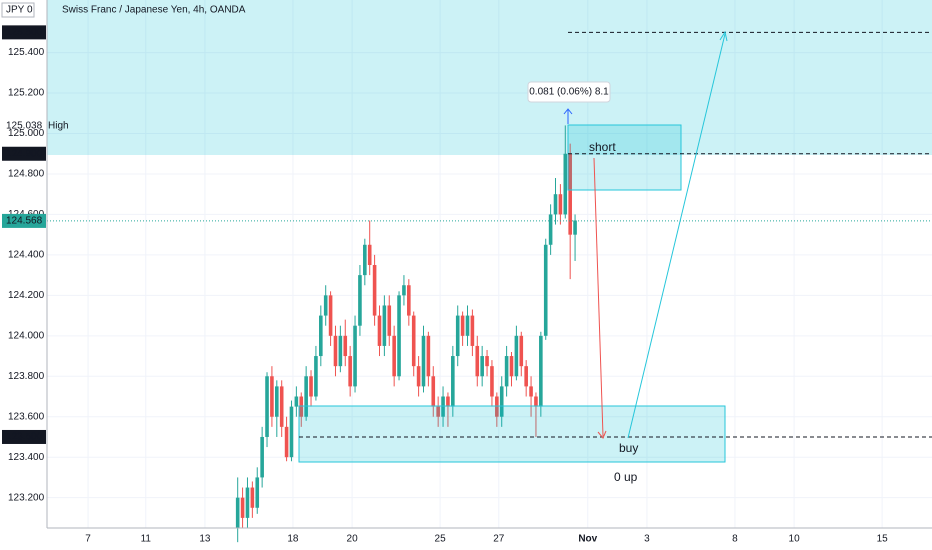  What do you see at coordinates (88, 539) in the screenshot?
I see `x-tick-label: 7` at bounding box center [88, 539].